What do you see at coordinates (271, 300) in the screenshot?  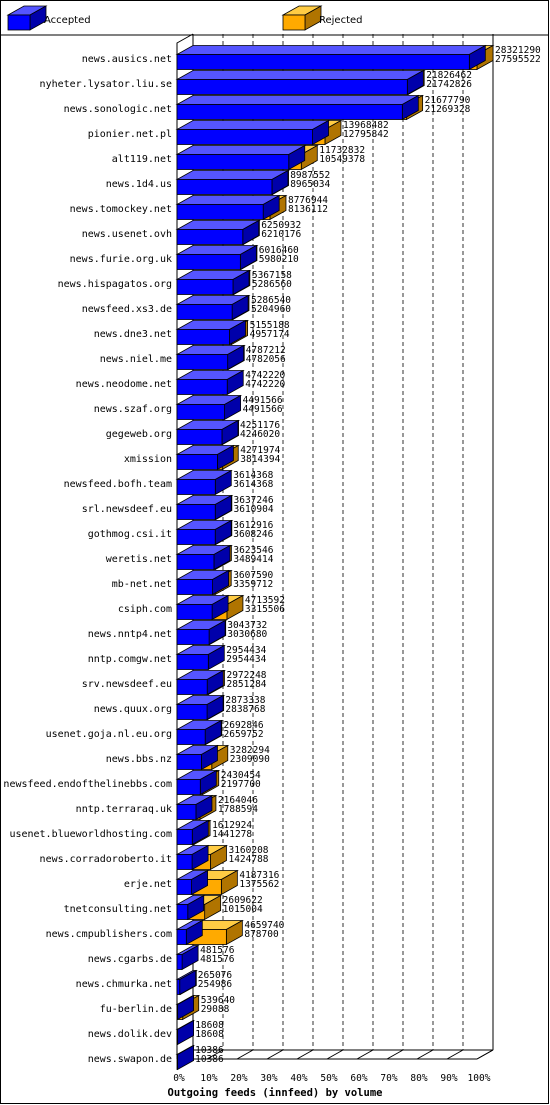 I see `value-offered: 5286540` at bounding box center [271, 300].